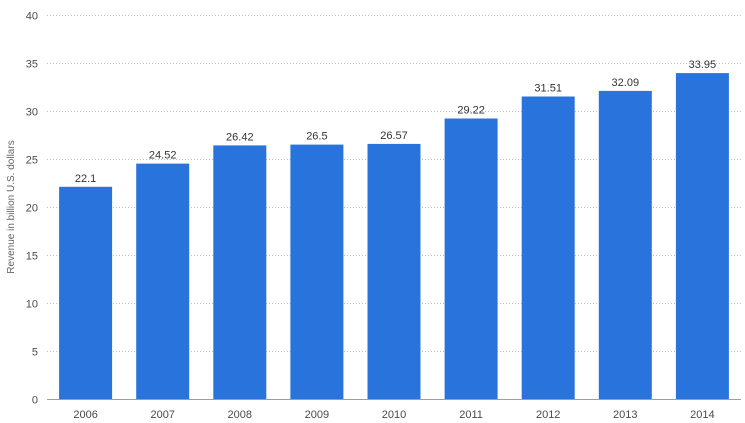 This screenshot has height=423, width=745. Describe the element at coordinates (626, 83) in the screenshot. I see `data-label: 32.09` at that location.